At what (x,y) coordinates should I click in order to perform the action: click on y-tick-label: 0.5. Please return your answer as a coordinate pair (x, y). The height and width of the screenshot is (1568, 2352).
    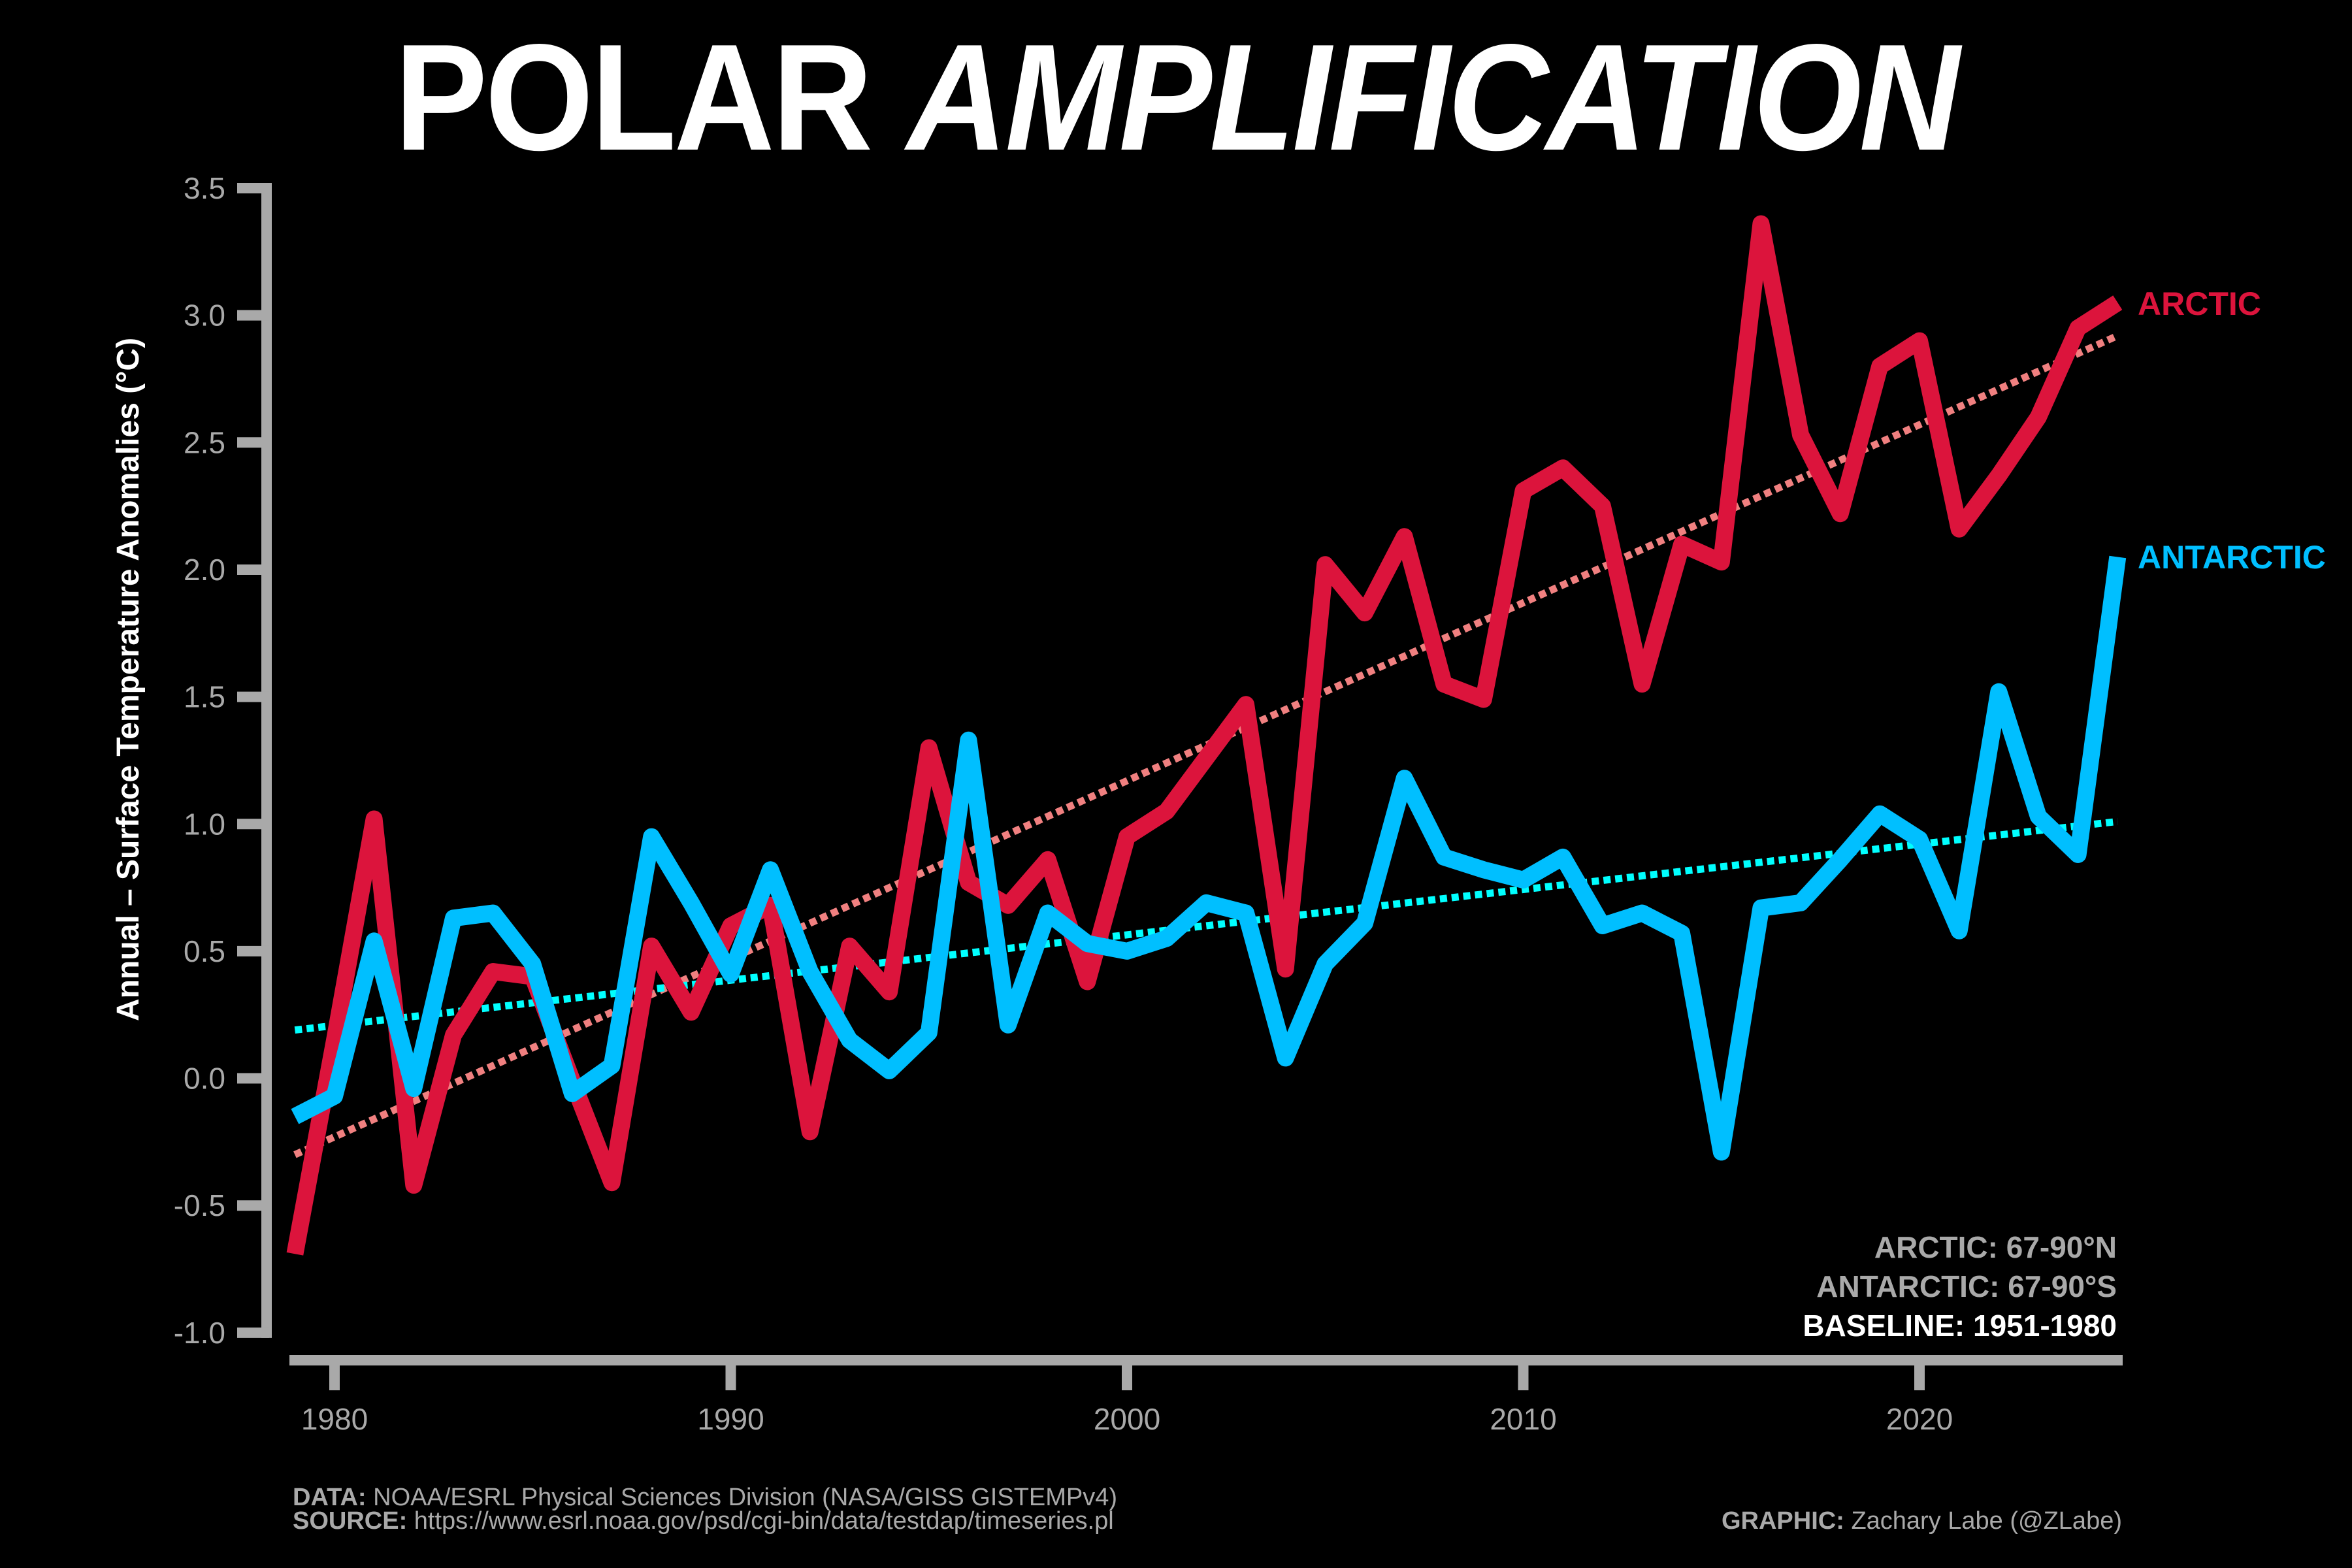
    Looking at the image, I should click on (204, 951).